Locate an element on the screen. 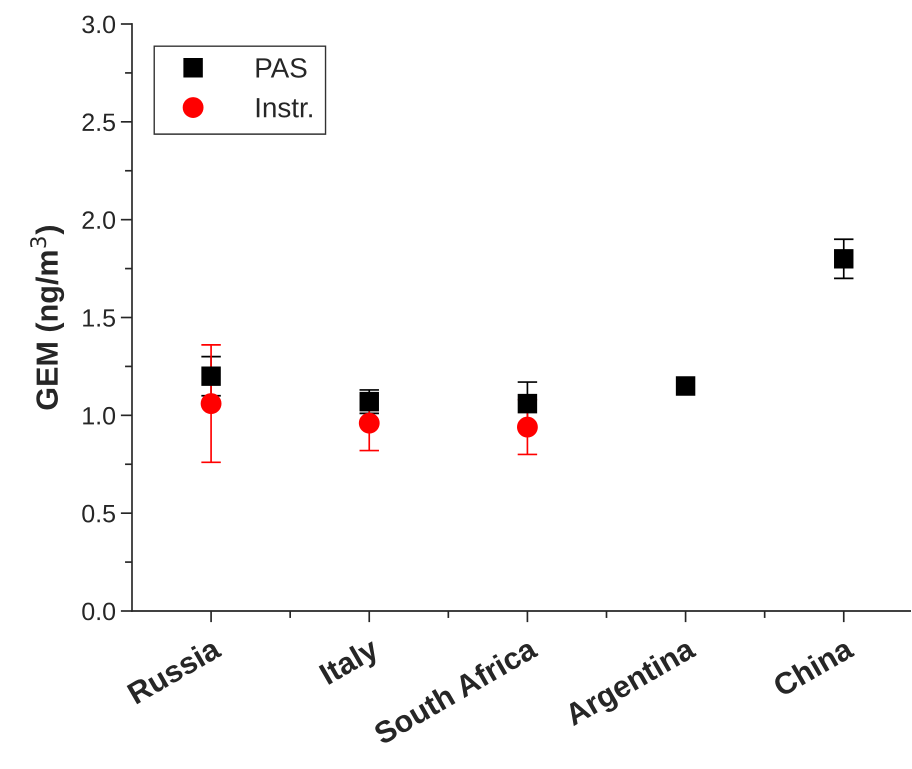 The image size is (912, 769). y-tick-label: 2.0 is located at coordinates (99, 220).